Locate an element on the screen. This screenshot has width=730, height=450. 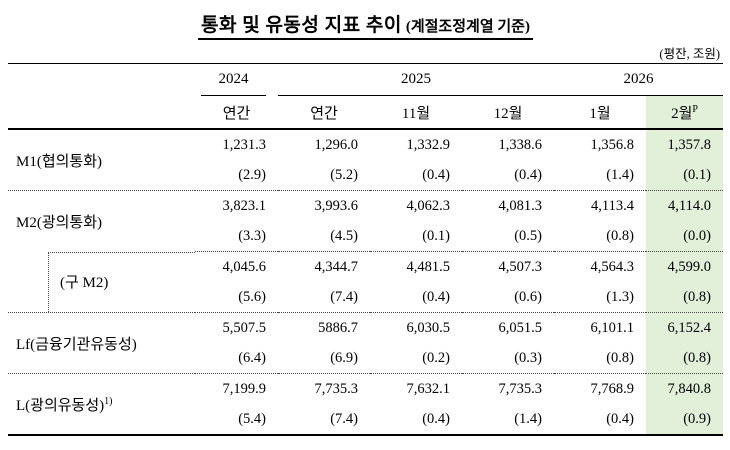
value-cell: 1,338.6 is located at coordinates (520, 144).